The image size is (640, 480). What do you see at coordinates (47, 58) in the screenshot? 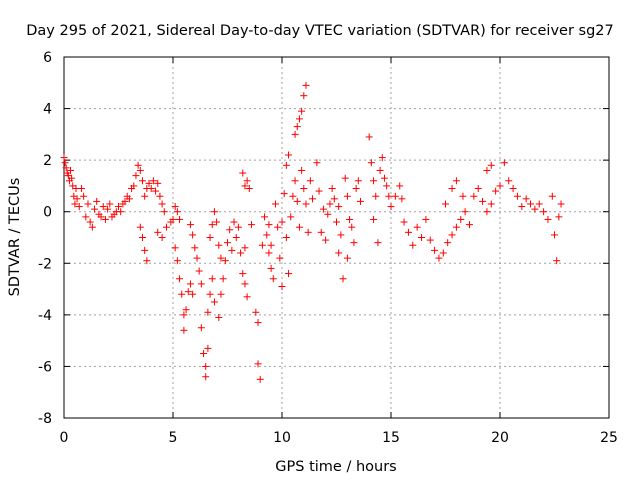
I see `y-tick-label: 6` at bounding box center [47, 58].